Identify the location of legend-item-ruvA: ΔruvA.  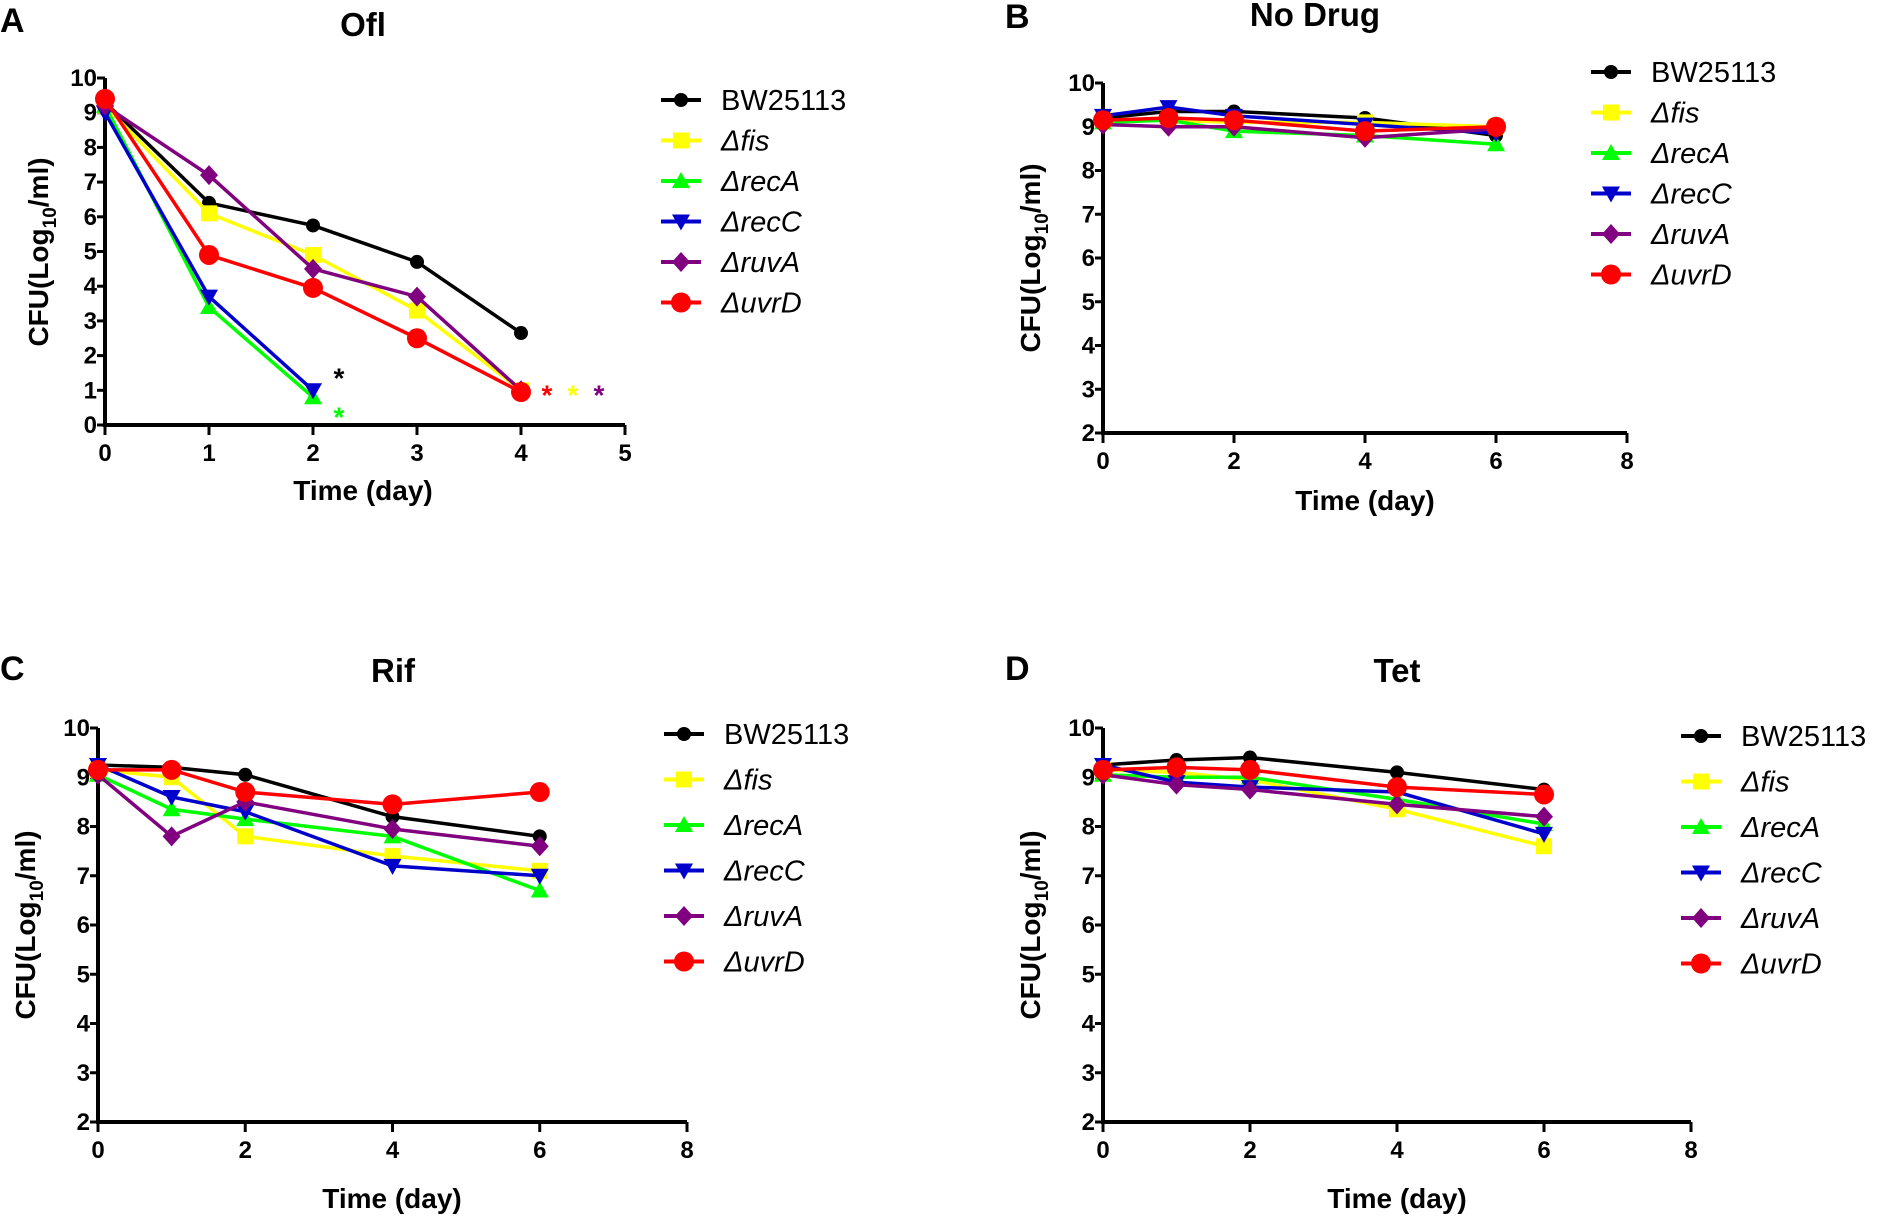
(1660, 235).